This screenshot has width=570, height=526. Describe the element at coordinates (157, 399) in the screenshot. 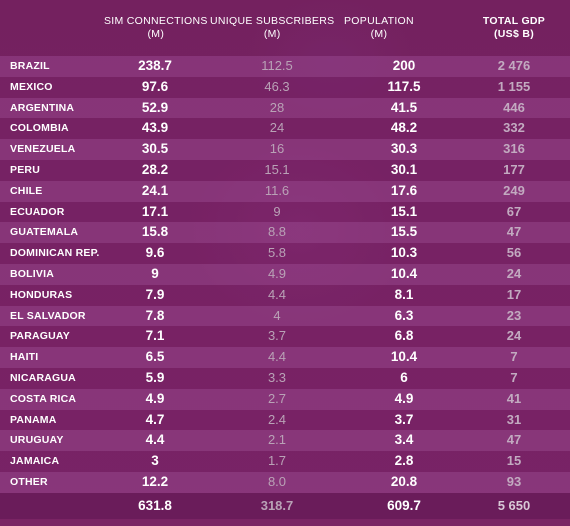

I see `sim-cell: 4.9` at that location.